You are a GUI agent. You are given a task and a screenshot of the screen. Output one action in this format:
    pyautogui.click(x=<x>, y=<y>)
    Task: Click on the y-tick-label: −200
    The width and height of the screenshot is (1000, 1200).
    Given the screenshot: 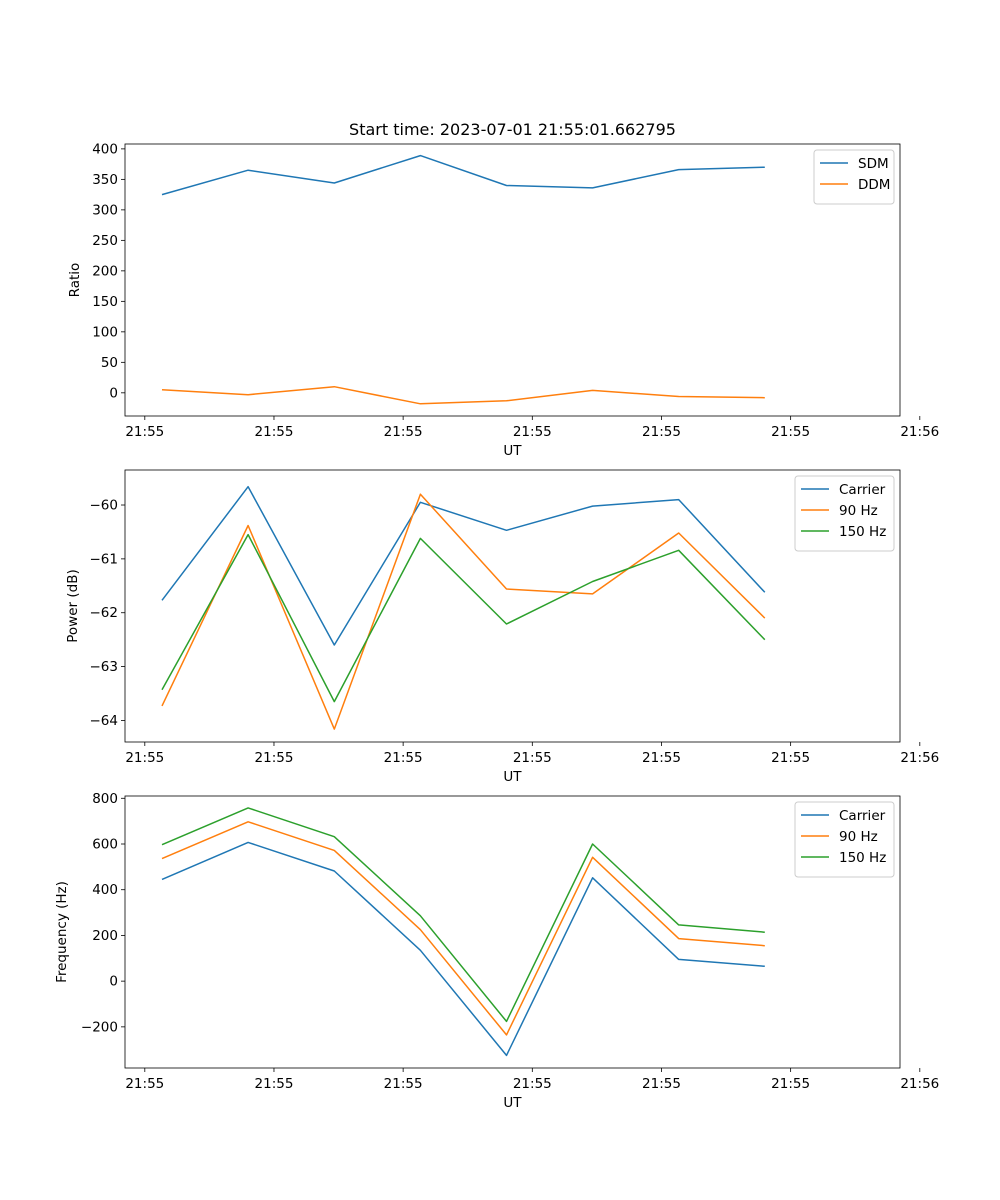 What is the action you would take?
    pyautogui.click(x=99, y=1027)
    